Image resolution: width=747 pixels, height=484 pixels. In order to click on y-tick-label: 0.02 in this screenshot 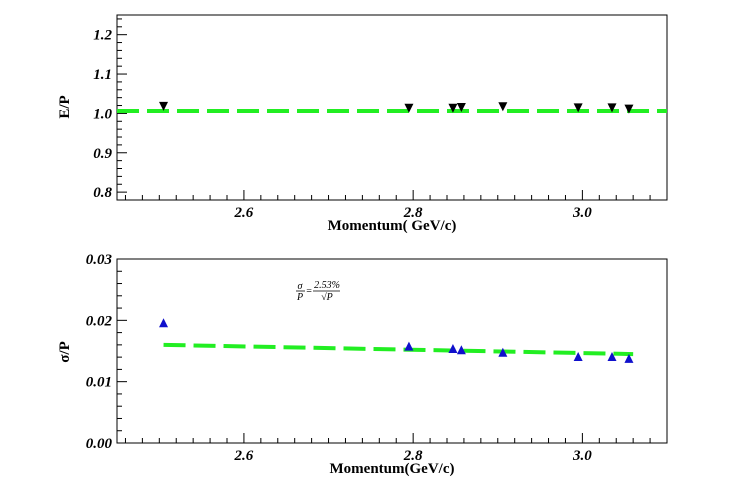, I will do `click(99, 321)`.